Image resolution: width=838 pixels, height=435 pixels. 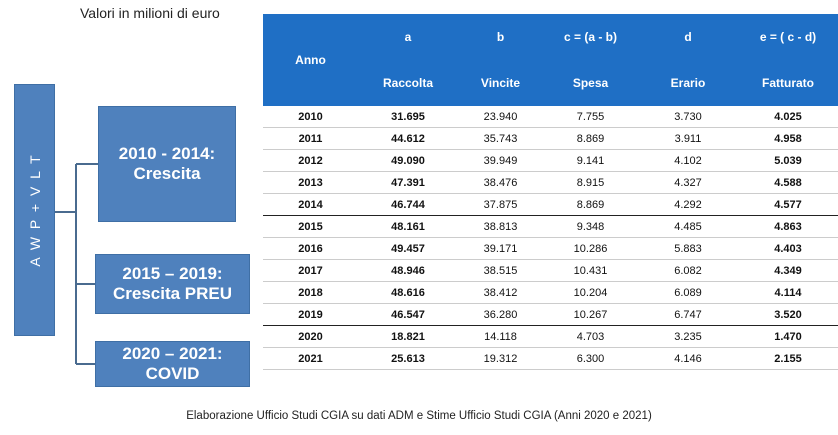 I want to click on value-cell: 48.946, so click(x=408, y=270).